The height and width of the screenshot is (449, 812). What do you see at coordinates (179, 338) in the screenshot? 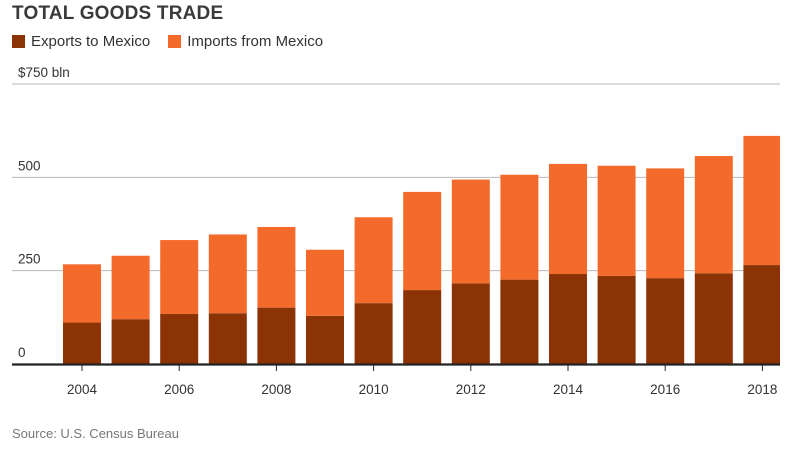
I see `bar-exports-2006` at bounding box center [179, 338].